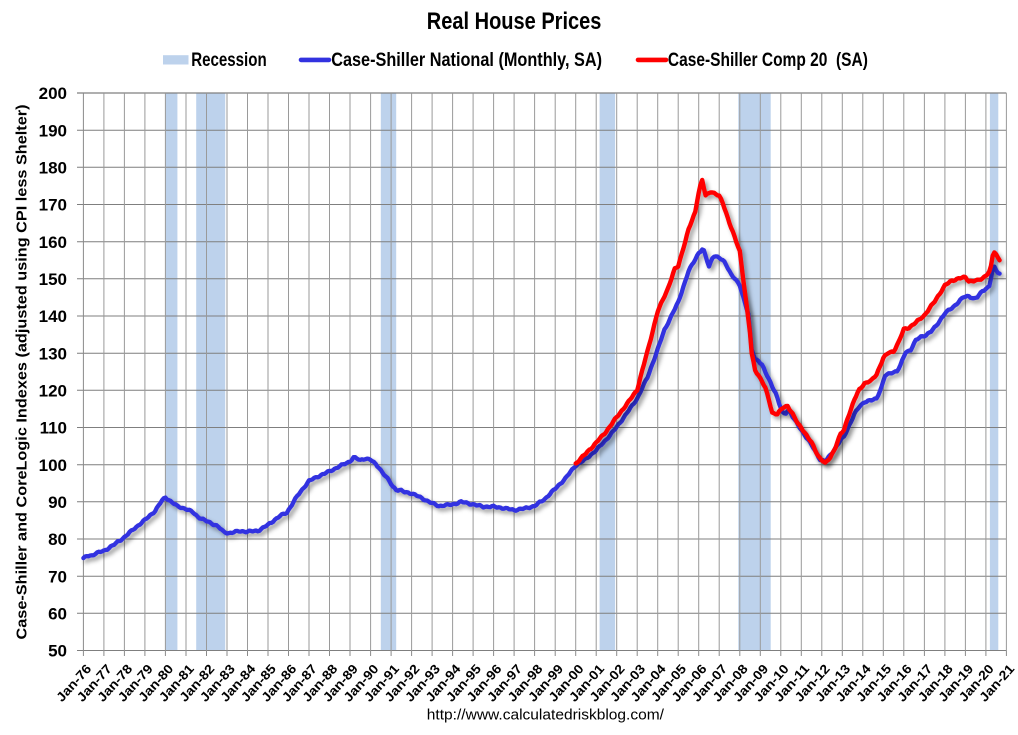 This screenshot has width=1018, height=735. What do you see at coordinates (53, 168) in the screenshot?
I see `svg-text: 180` at bounding box center [53, 168].